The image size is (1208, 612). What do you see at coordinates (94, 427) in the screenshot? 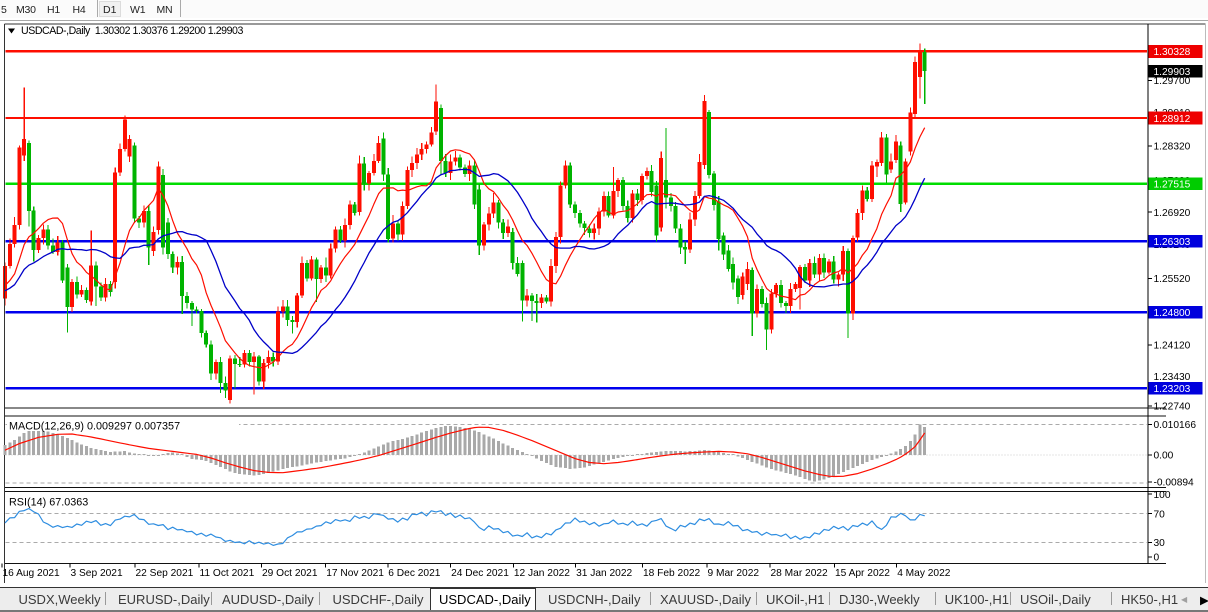
I see `svg-text:MACD(12,26,9) 0.009297 0.00735: MACD(12,26,9) 0.009297 0.007357` at bounding box center [94, 427].